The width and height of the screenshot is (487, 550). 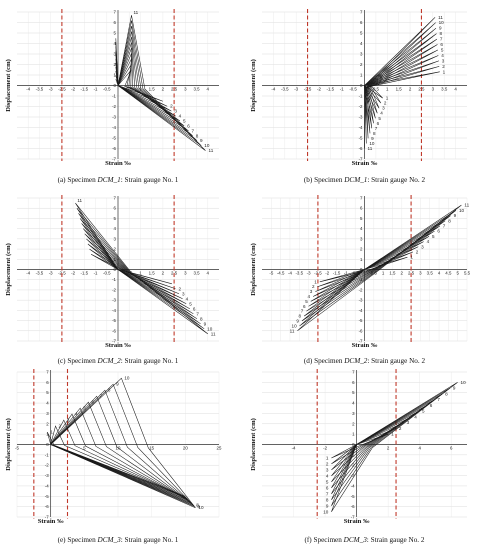 I want to click on caption-specimen: DCM_1, so click(x=109, y=180).